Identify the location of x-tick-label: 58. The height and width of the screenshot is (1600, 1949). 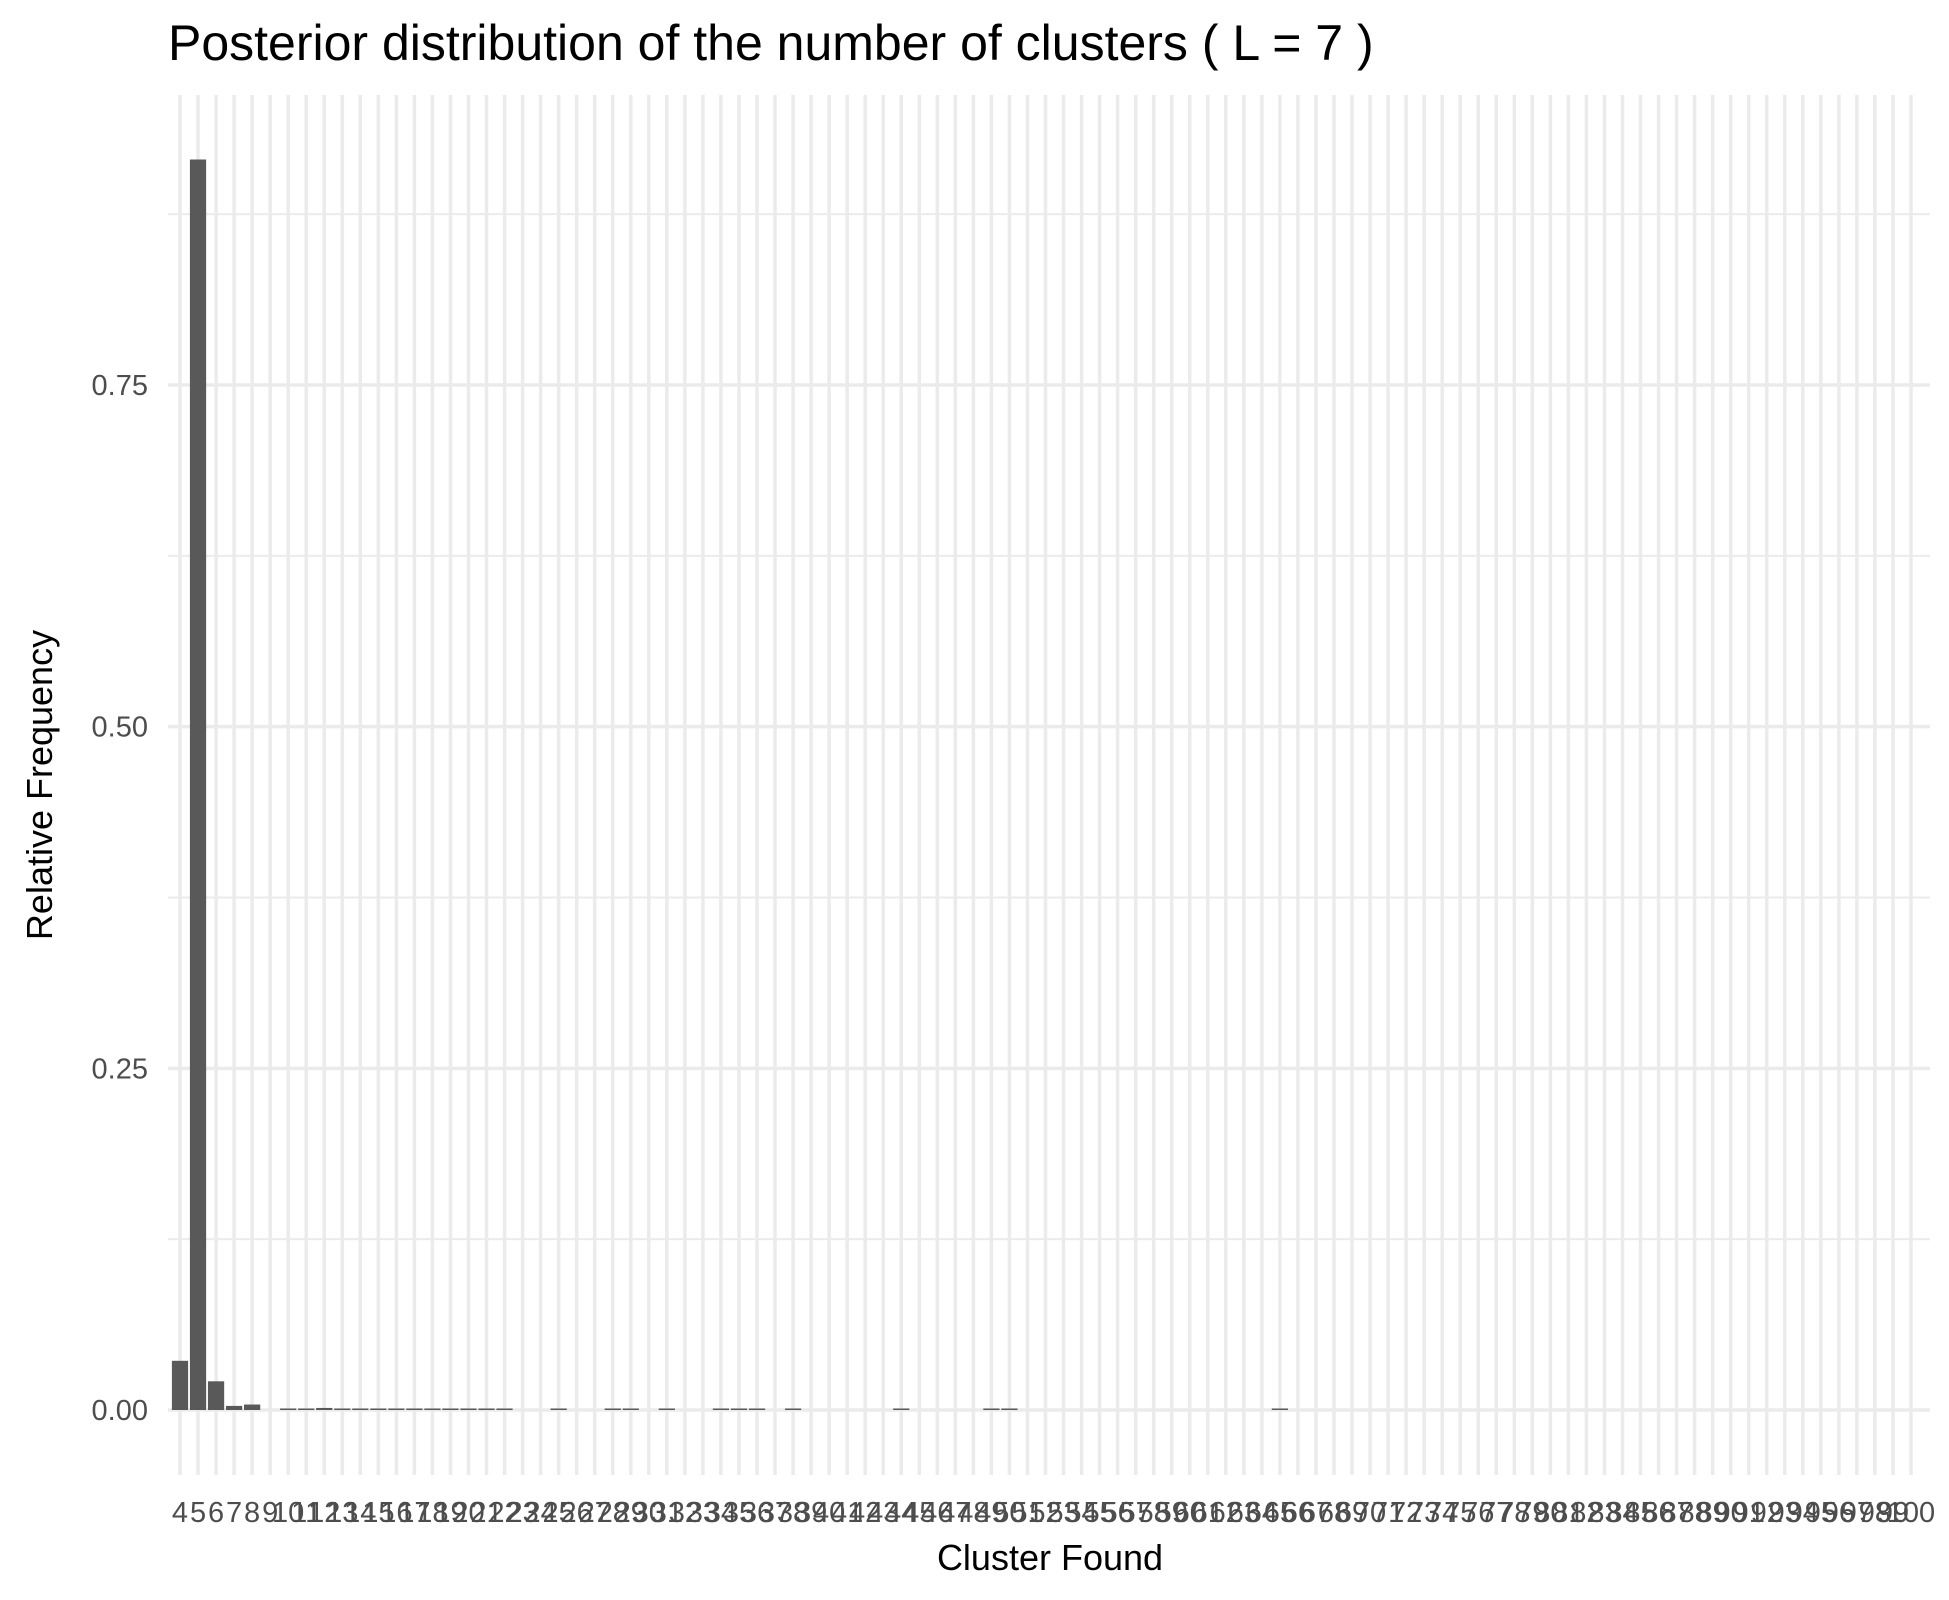
(1154, 1513).